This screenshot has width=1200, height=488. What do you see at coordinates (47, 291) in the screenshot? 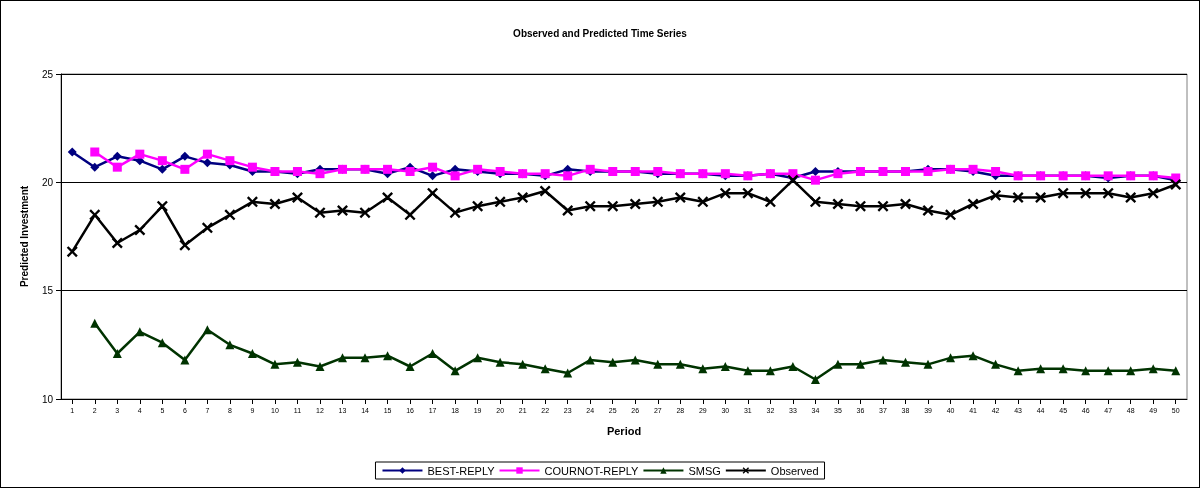
I see `y-tick-label: 15` at bounding box center [47, 291].